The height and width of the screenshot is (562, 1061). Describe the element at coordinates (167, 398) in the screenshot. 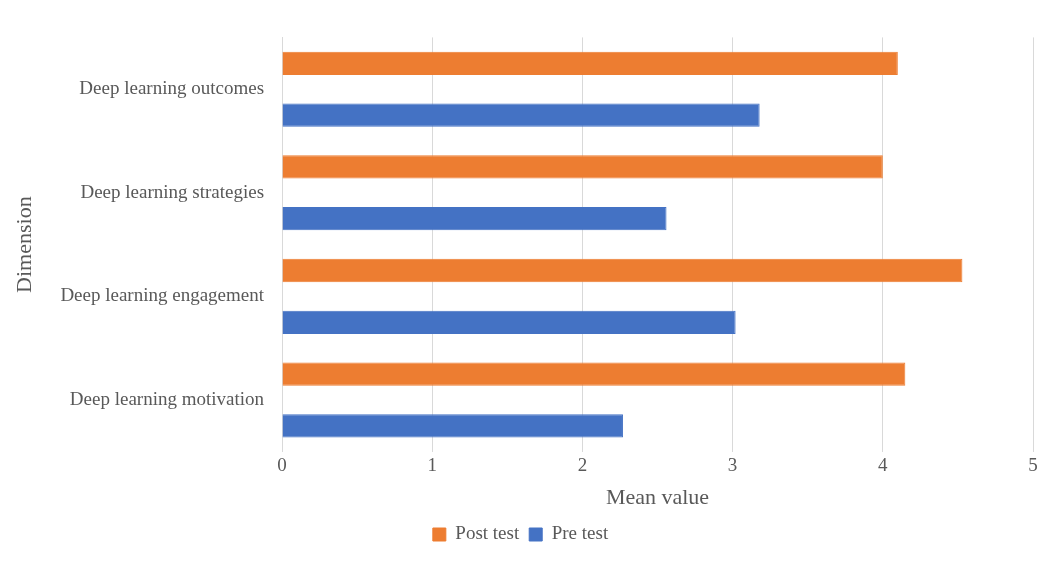

I see `y-tick-label: Deep learning motivation` at that location.